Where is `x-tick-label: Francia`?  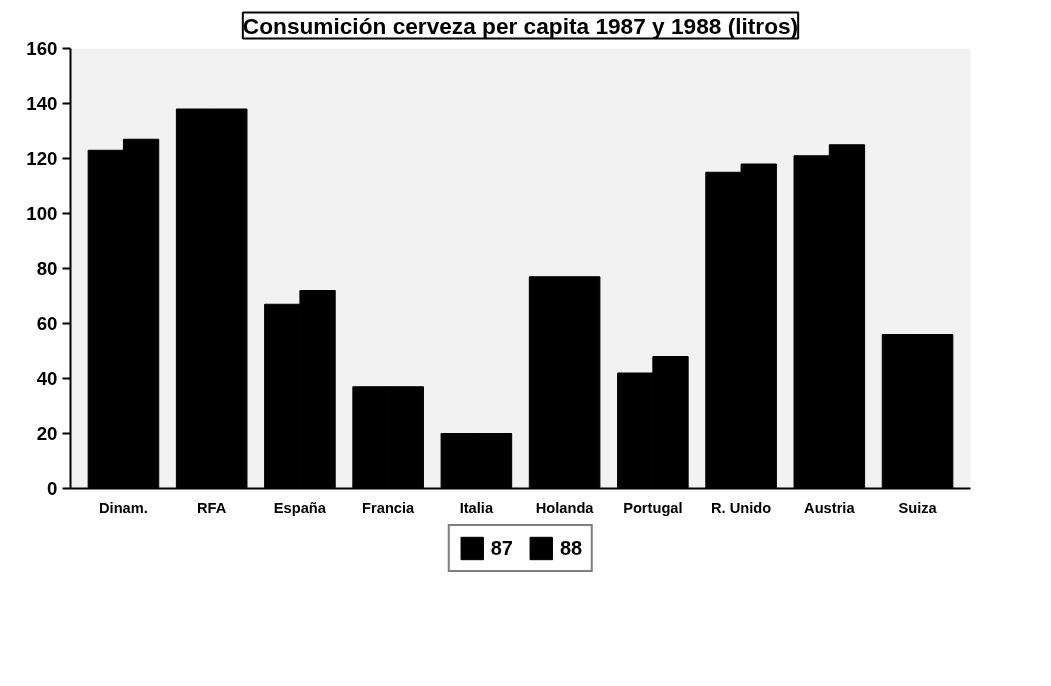 x-tick-label: Francia is located at coordinates (389, 507).